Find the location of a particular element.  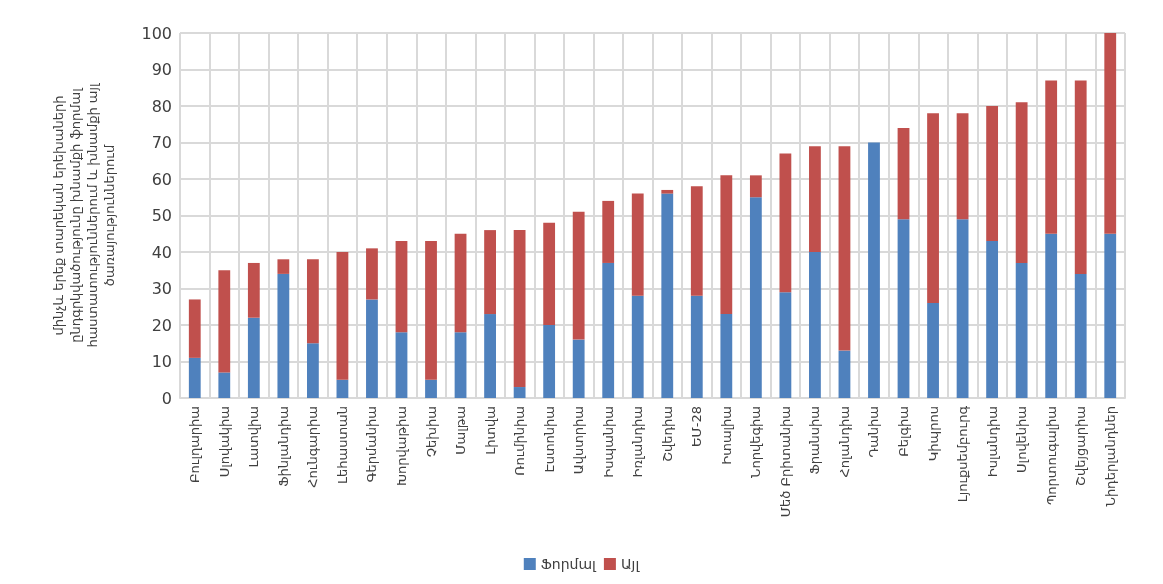

x-tick-label: Լատվիա is located at coordinates (254, 437).